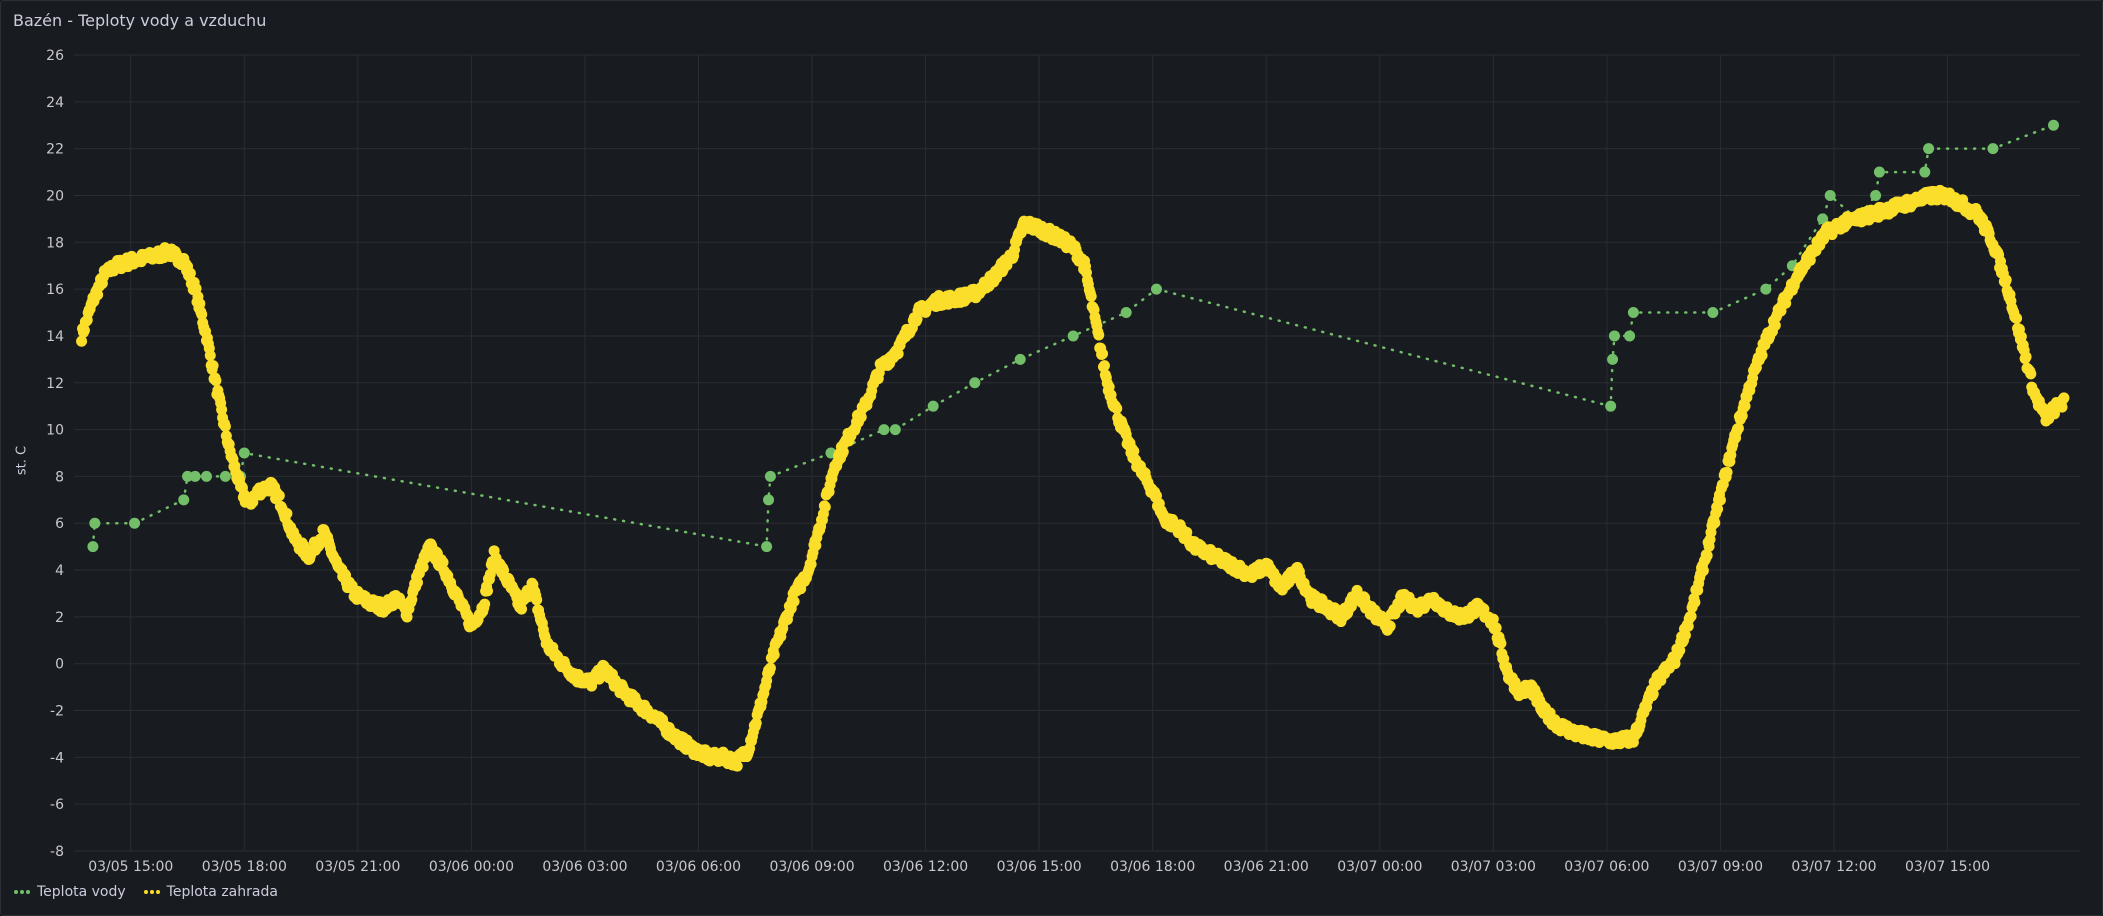  What do you see at coordinates (57, 712) in the screenshot?
I see `y-tick-label: -2` at bounding box center [57, 712].